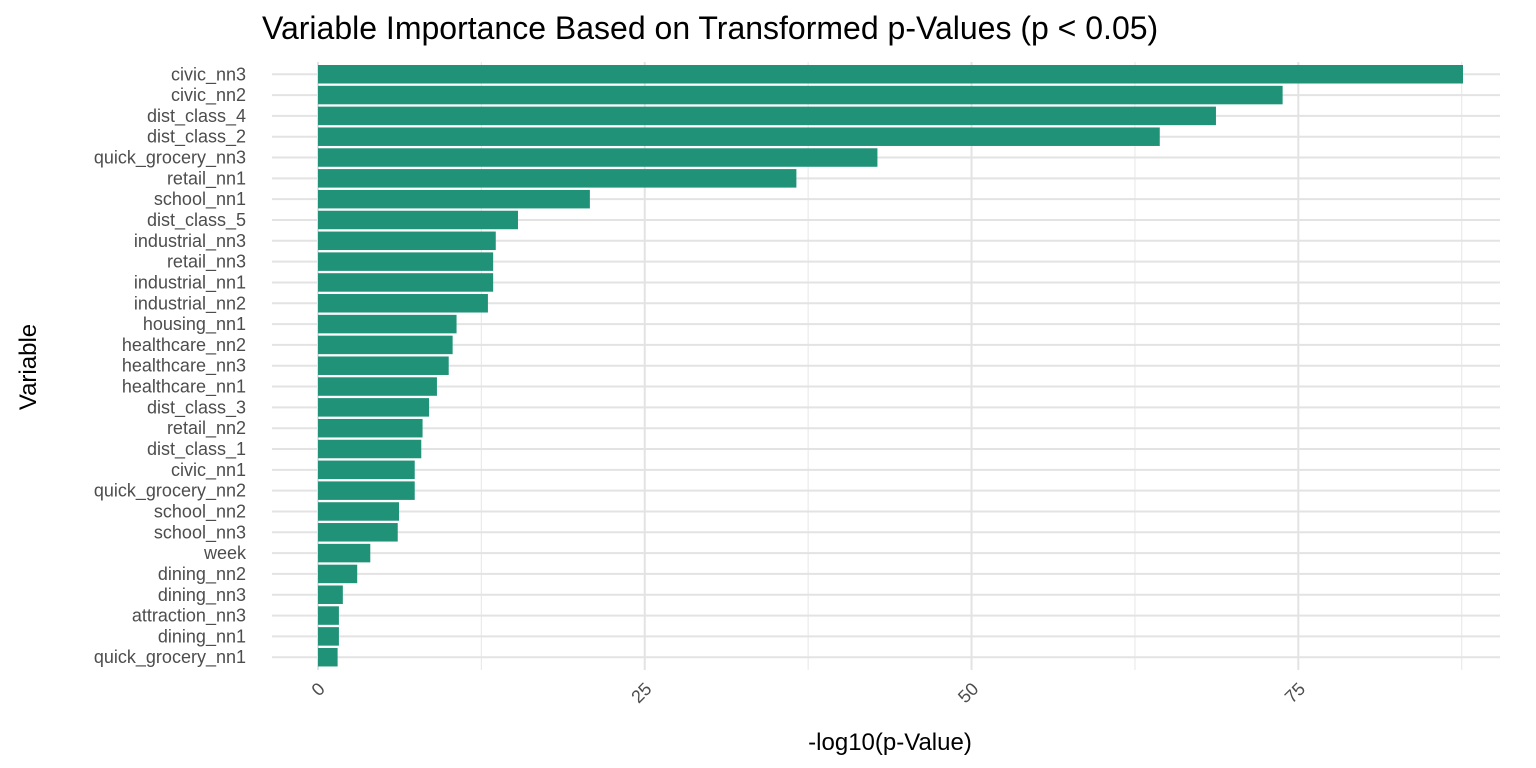 The image size is (1536, 768). What do you see at coordinates (202, 574) in the screenshot?
I see `y-tick-label: dining_nn2` at bounding box center [202, 574].